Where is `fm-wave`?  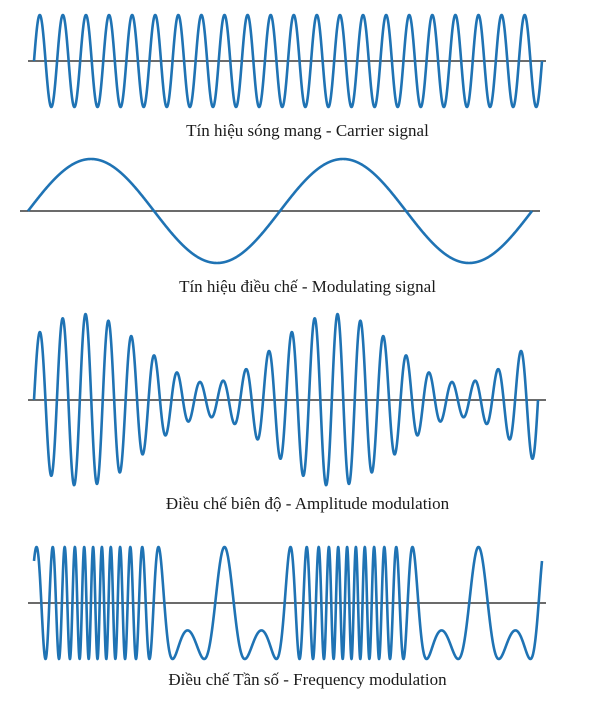 fm-wave is located at coordinates (288, 603).